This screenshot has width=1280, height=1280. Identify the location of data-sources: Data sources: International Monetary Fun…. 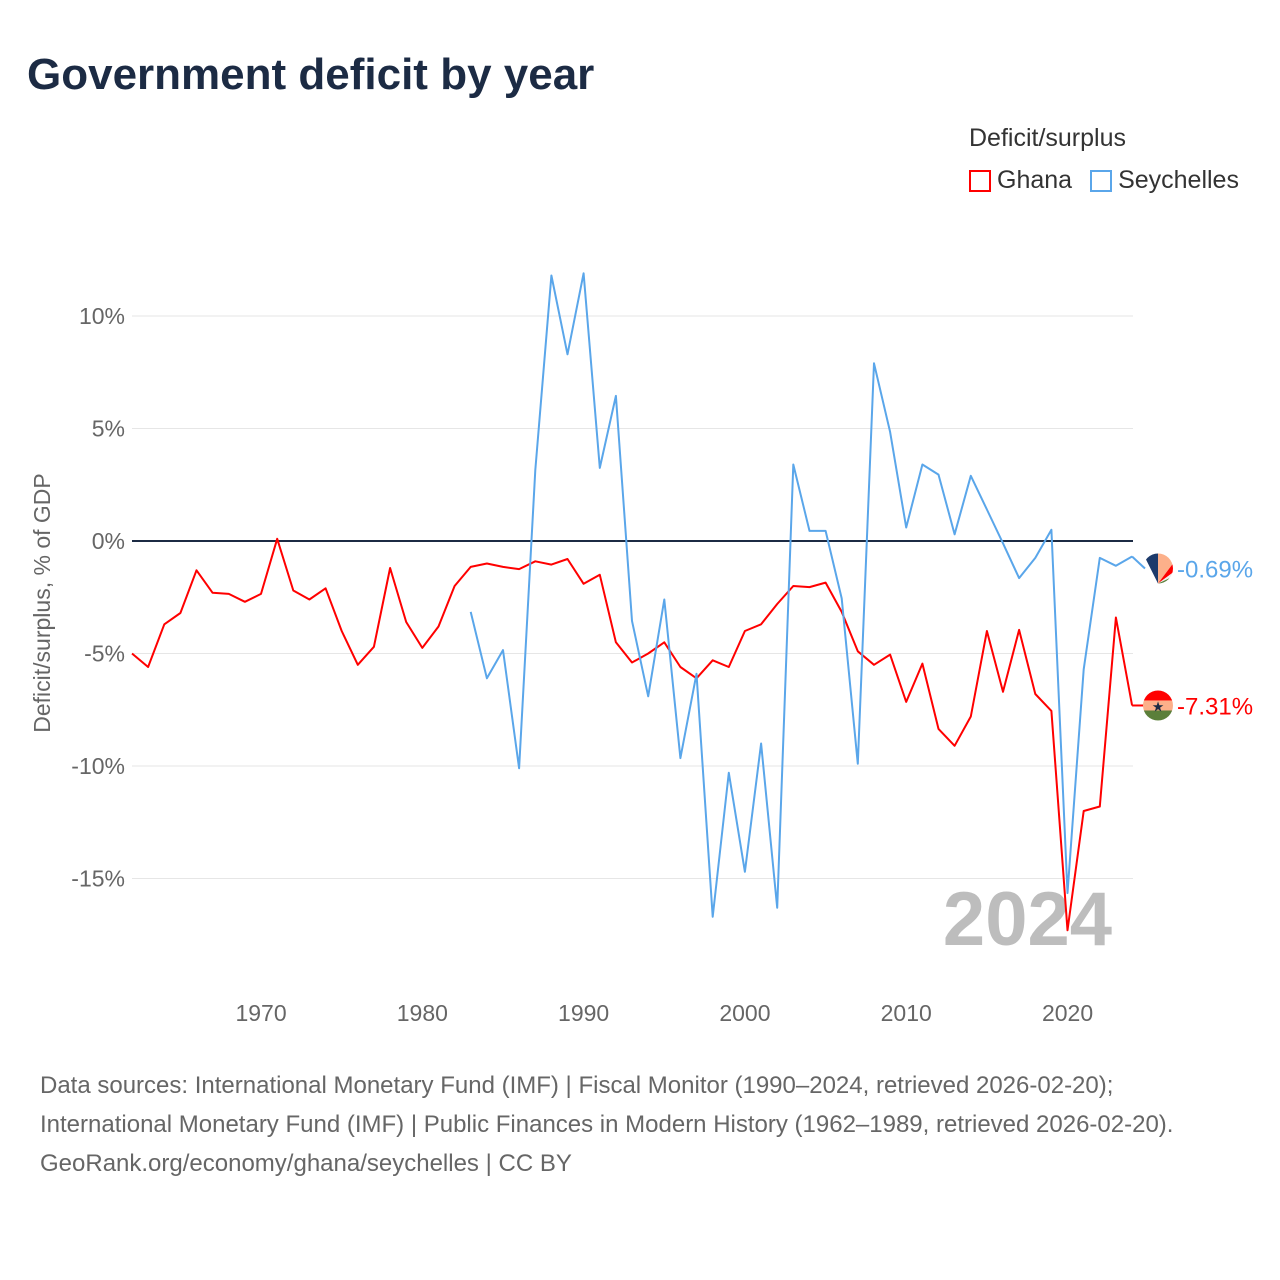
(607, 1105).